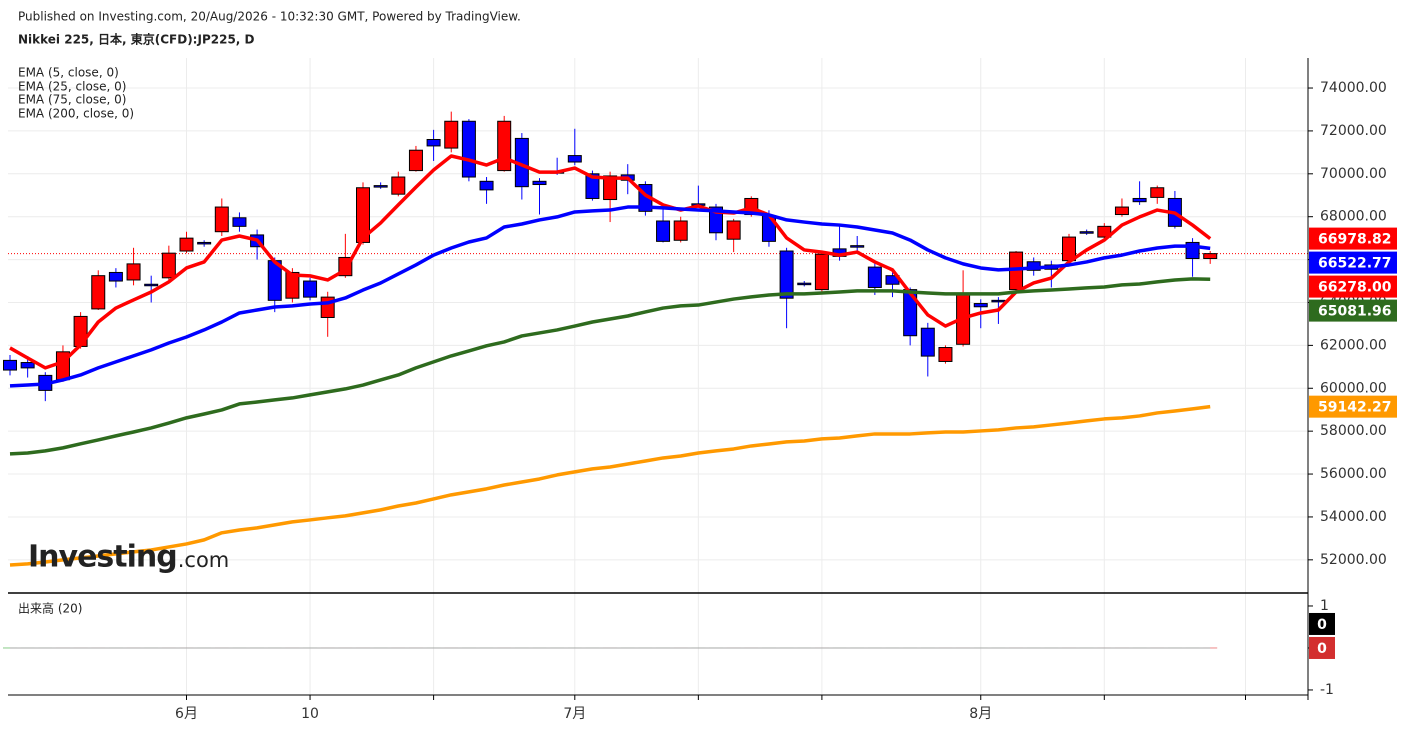  I want to click on price-label: 59142.27, so click(1355, 408).